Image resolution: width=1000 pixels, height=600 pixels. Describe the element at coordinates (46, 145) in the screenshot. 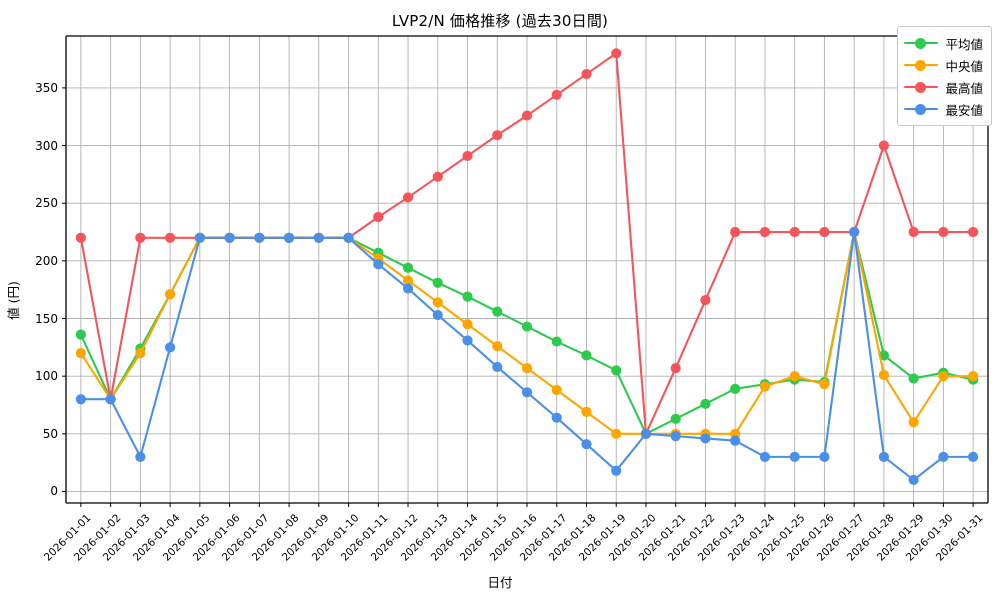

I see `y-tick-label: 300` at that location.